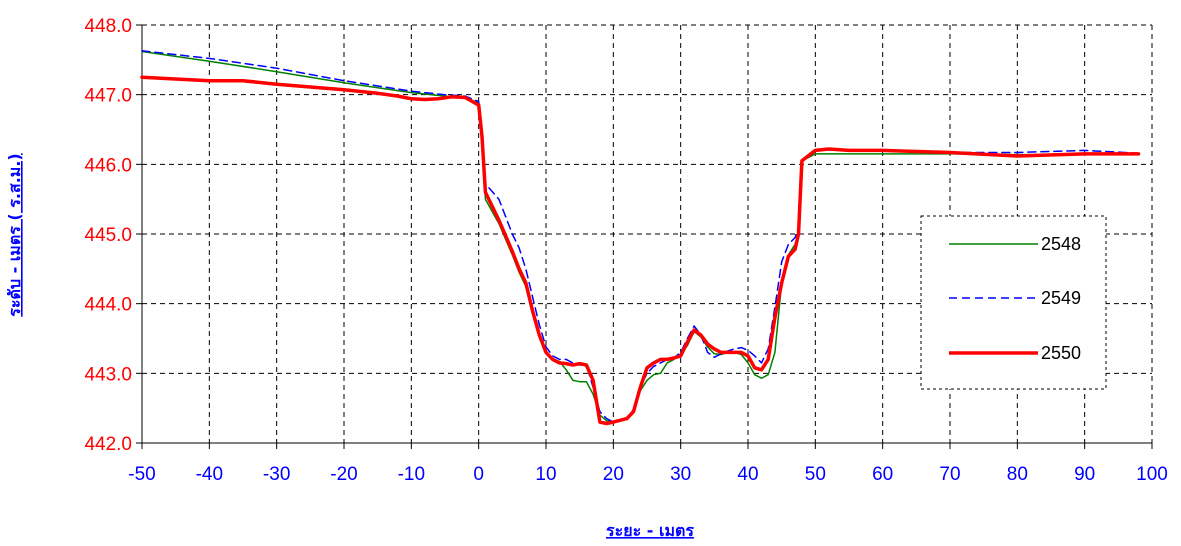 Image resolution: width=1181 pixels, height=546 pixels. What do you see at coordinates (1015, 298) in the screenshot?
I see `legend-items: 2548 2549 2550` at bounding box center [1015, 298].